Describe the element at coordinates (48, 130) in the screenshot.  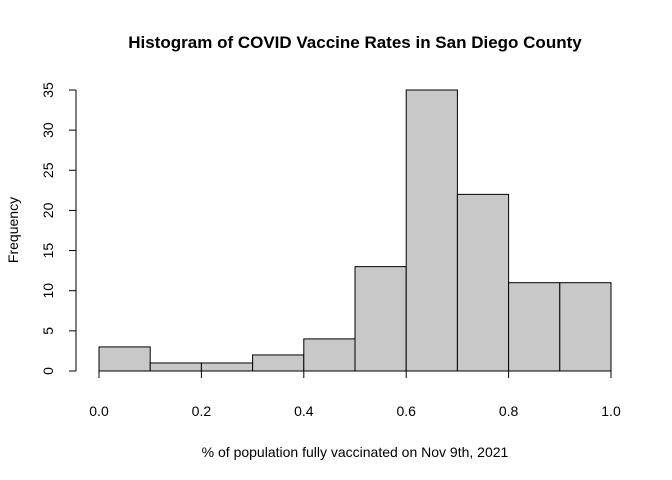
I see `y-tick-label-6: 30` at that location.